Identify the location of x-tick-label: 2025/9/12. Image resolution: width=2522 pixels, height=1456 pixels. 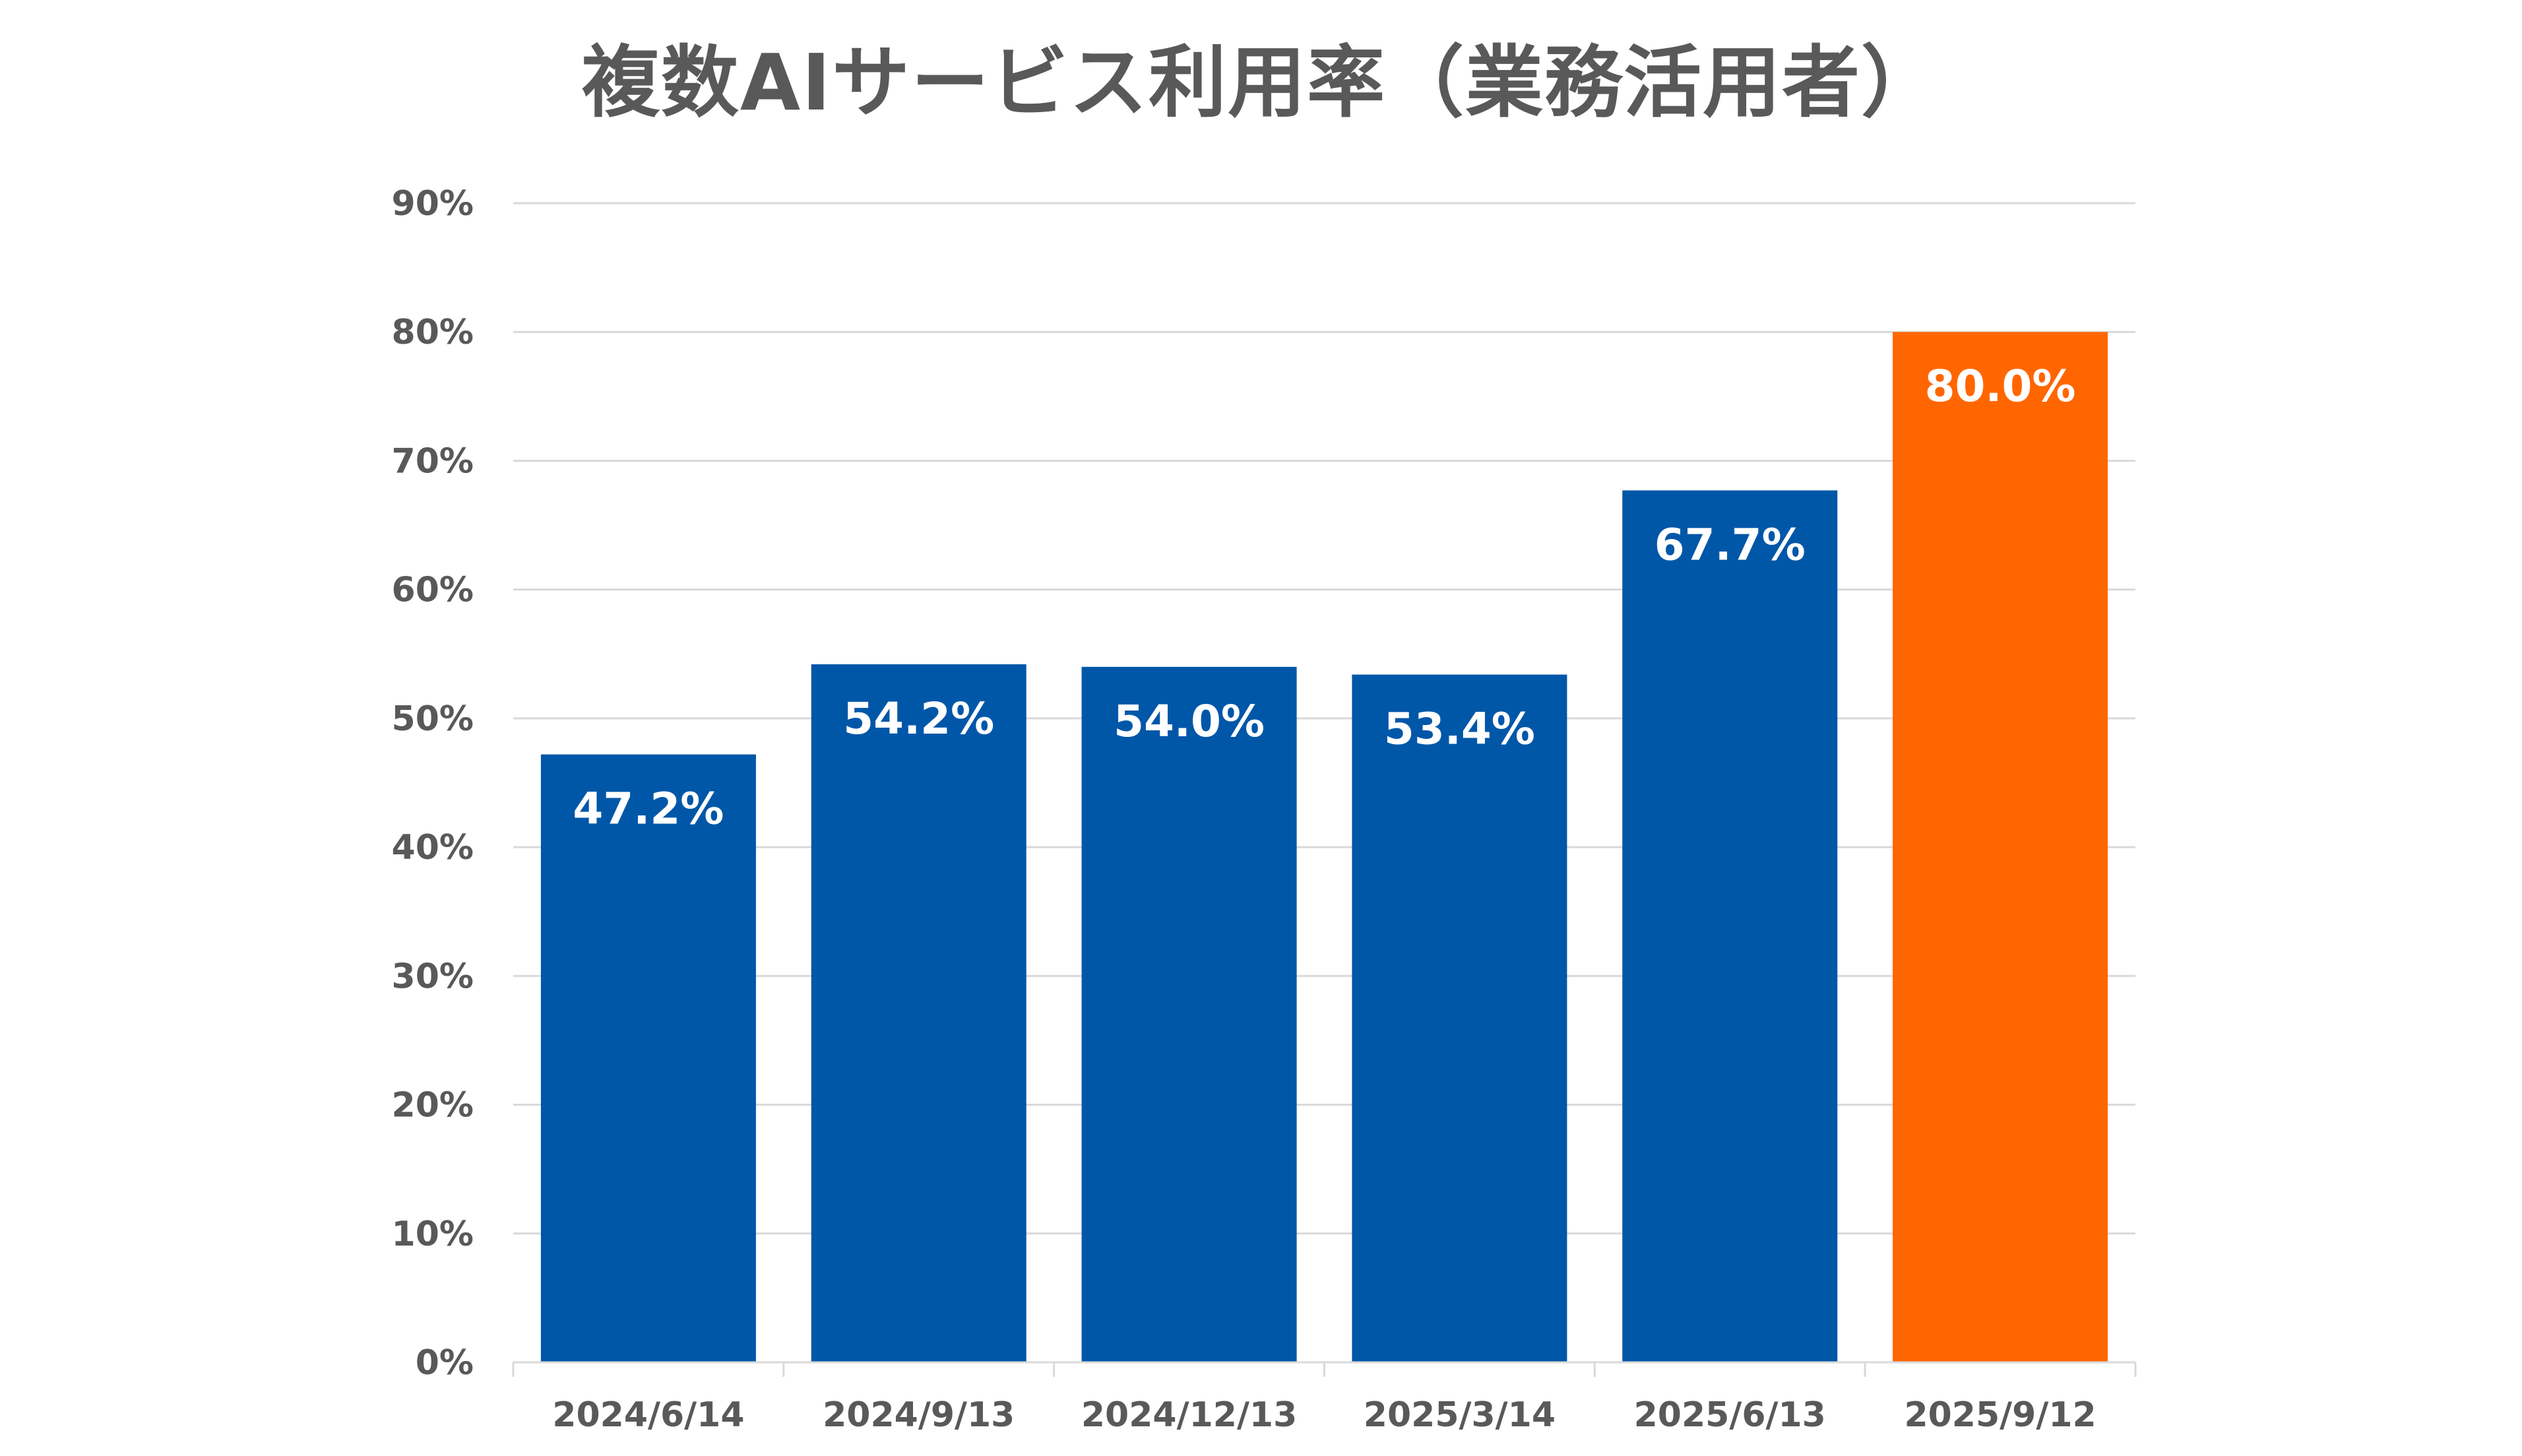
(2000, 1415).